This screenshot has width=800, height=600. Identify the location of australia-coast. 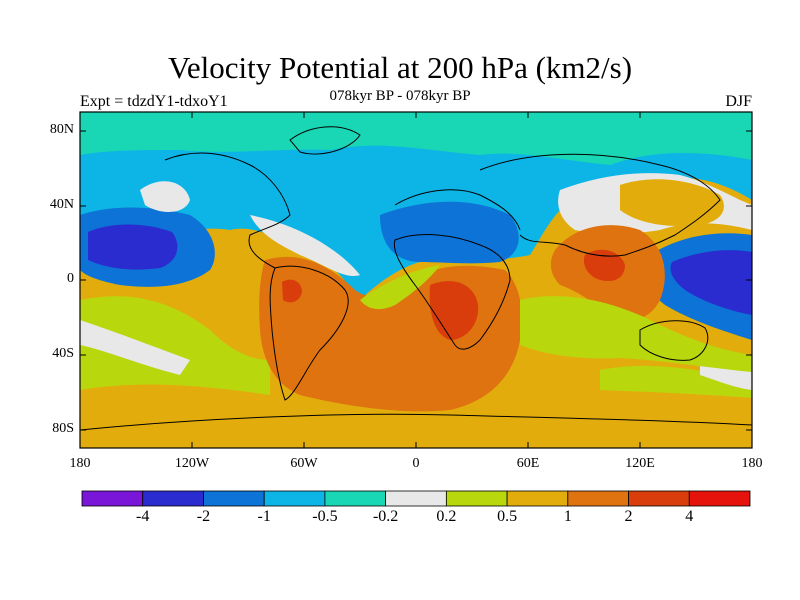
(674, 340).